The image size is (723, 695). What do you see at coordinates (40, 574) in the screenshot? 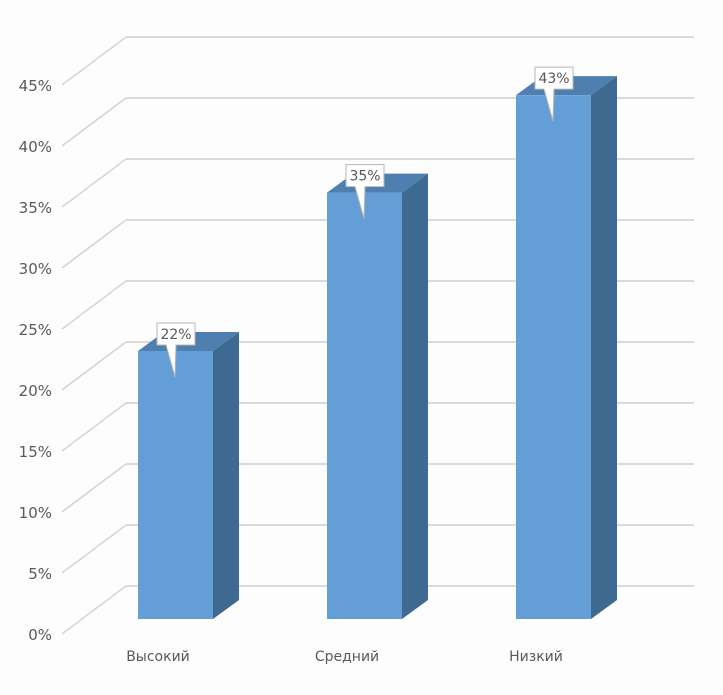
I see `y-tick-label: 5%` at bounding box center [40, 574].